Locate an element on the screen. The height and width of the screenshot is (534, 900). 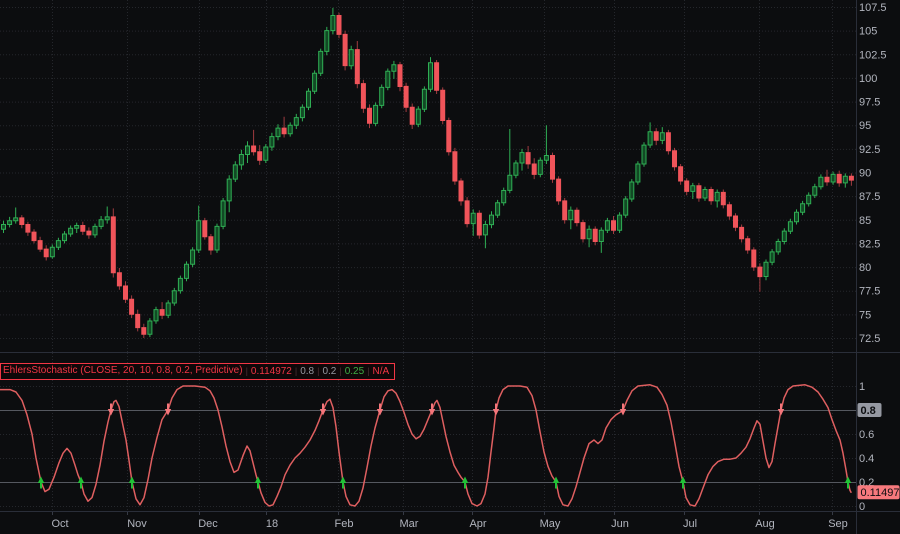
time-axis: Oct Nov Dec 18 Feb Mar Apr May Jun Jul Aug Sep is located at coordinates (449, 521).